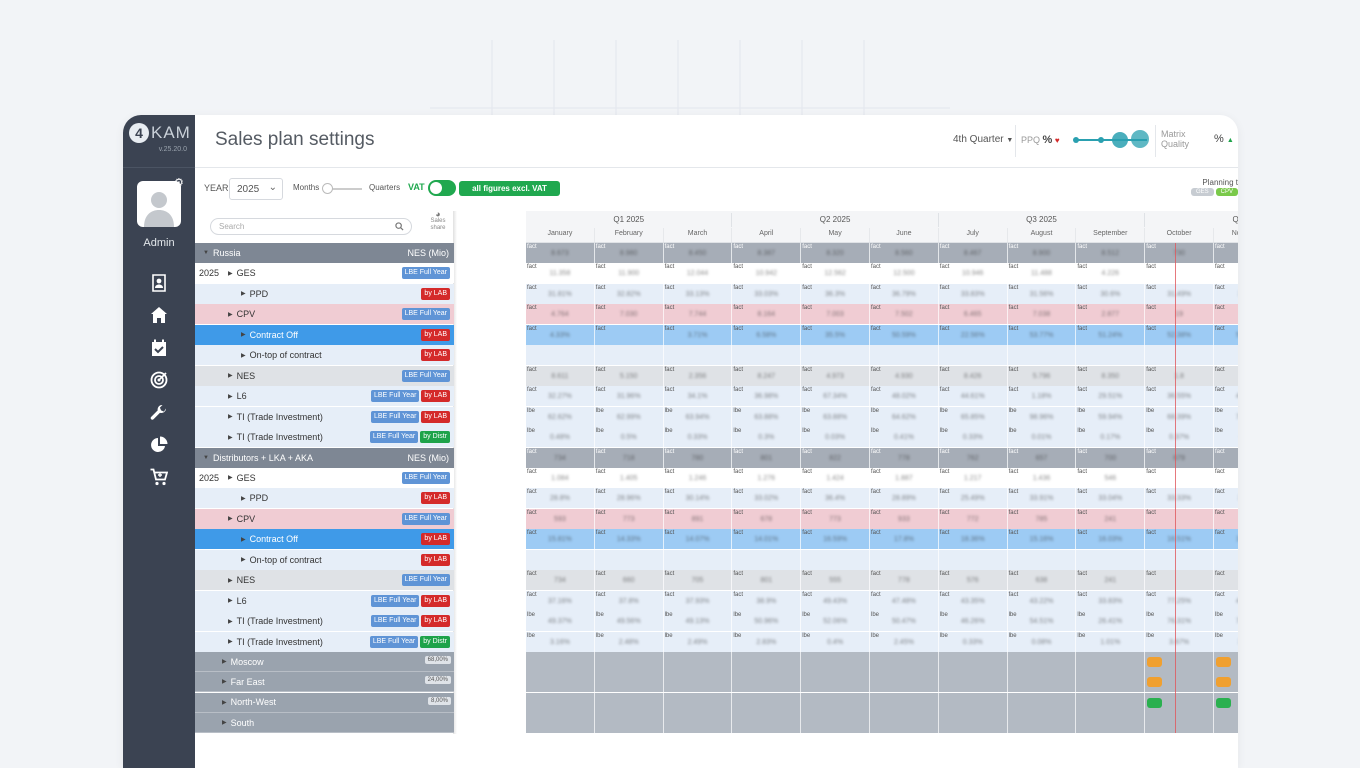 Image resolution: width=1360 pixels, height=768 pixels. Describe the element at coordinates (698, 314) in the screenshot. I see `data-cell: fact 7.744` at that location.